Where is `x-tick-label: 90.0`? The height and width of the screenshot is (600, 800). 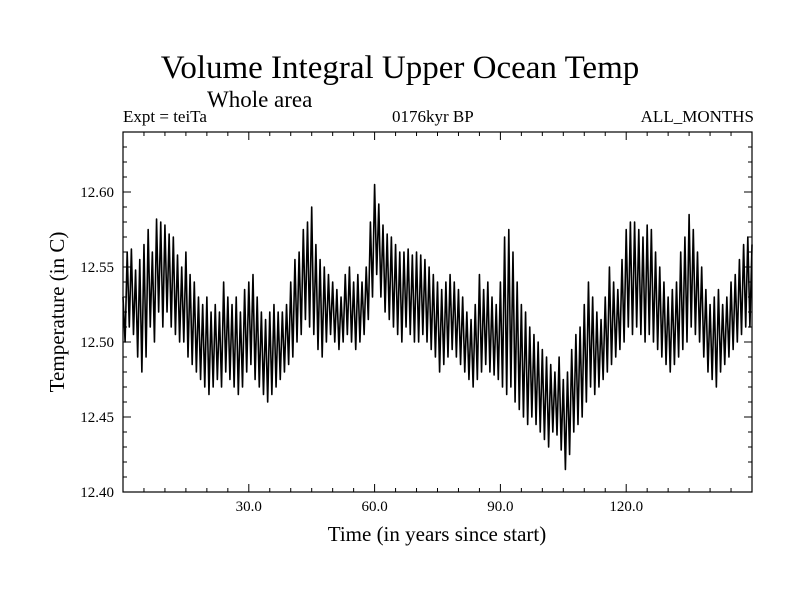 x-tick-label: 90.0 is located at coordinates (500, 507).